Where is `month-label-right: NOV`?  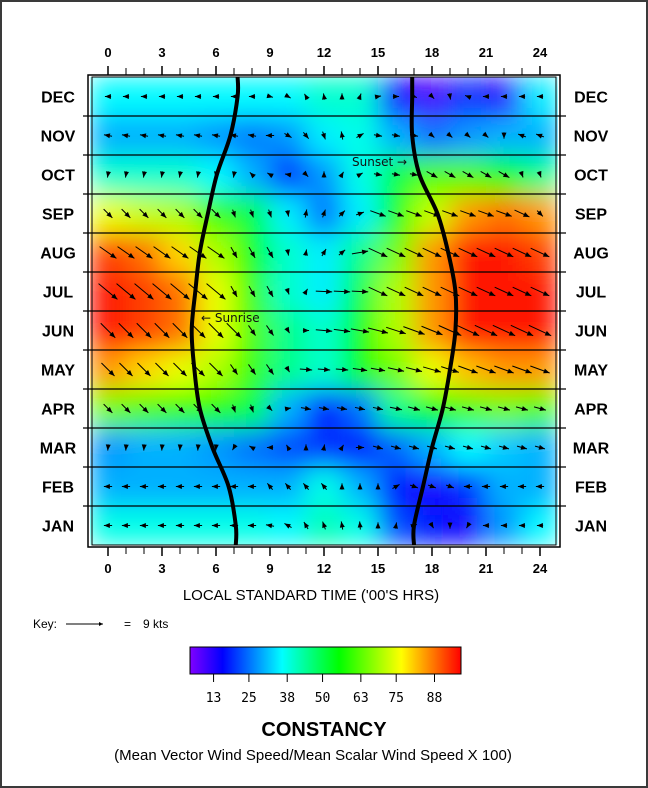 month-label-right: NOV is located at coordinates (591, 137).